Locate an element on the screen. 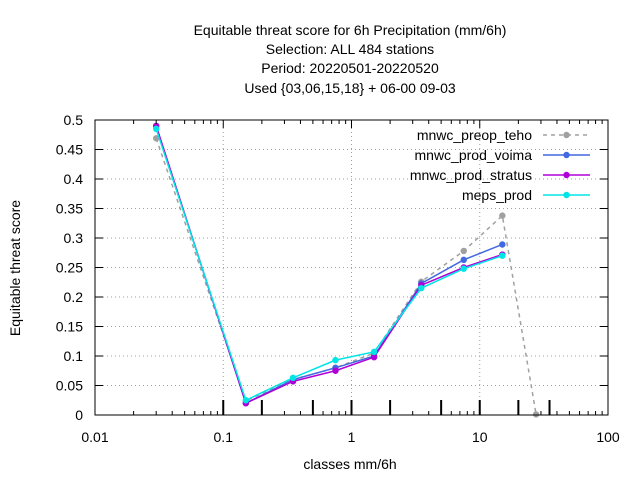 The width and height of the screenshot is (640, 480). y-tick-label: 0.2 is located at coordinates (74, 297).